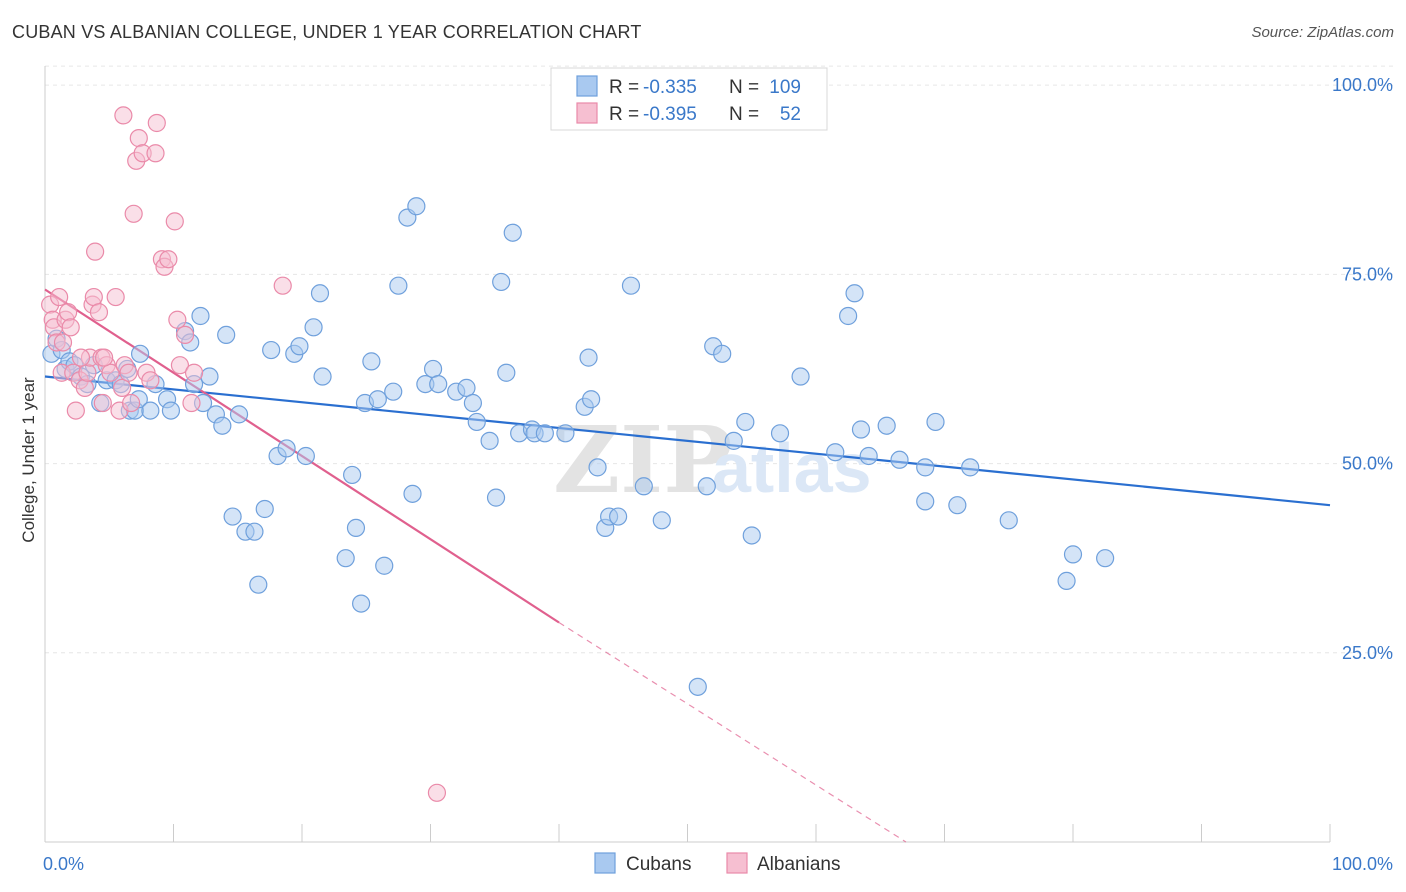 The height and width of the screenshot is (892, 1406). I want to click on watermark: ZIP atlas, so click(712, 460).